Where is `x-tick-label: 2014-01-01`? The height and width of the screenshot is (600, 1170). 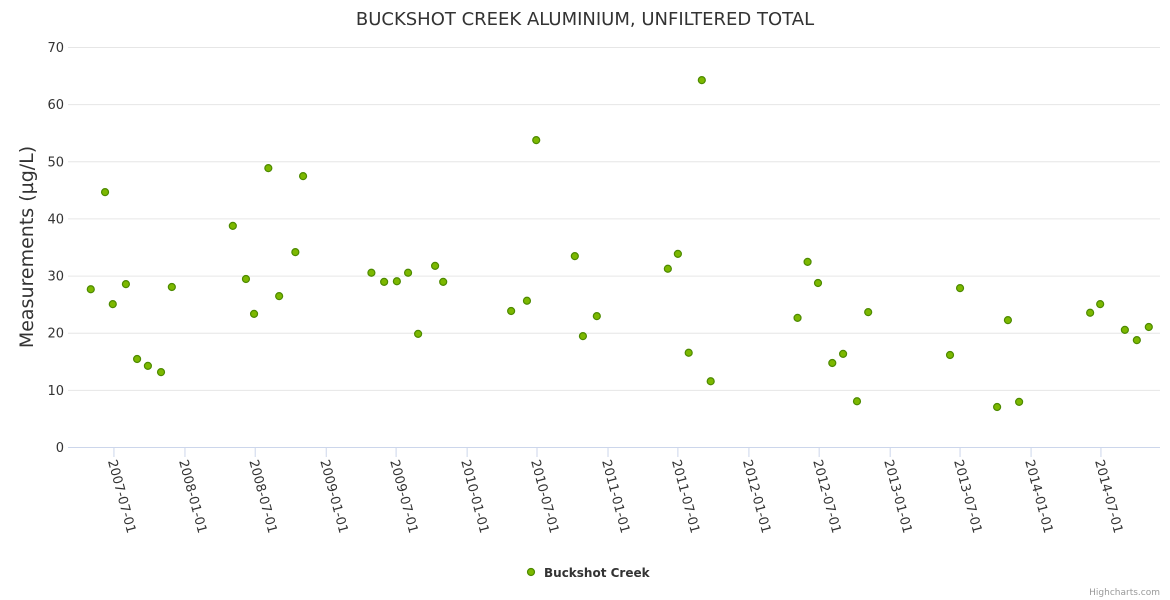
x-tick-label: 2014-01-01 is located at coordinates (1038, 496).